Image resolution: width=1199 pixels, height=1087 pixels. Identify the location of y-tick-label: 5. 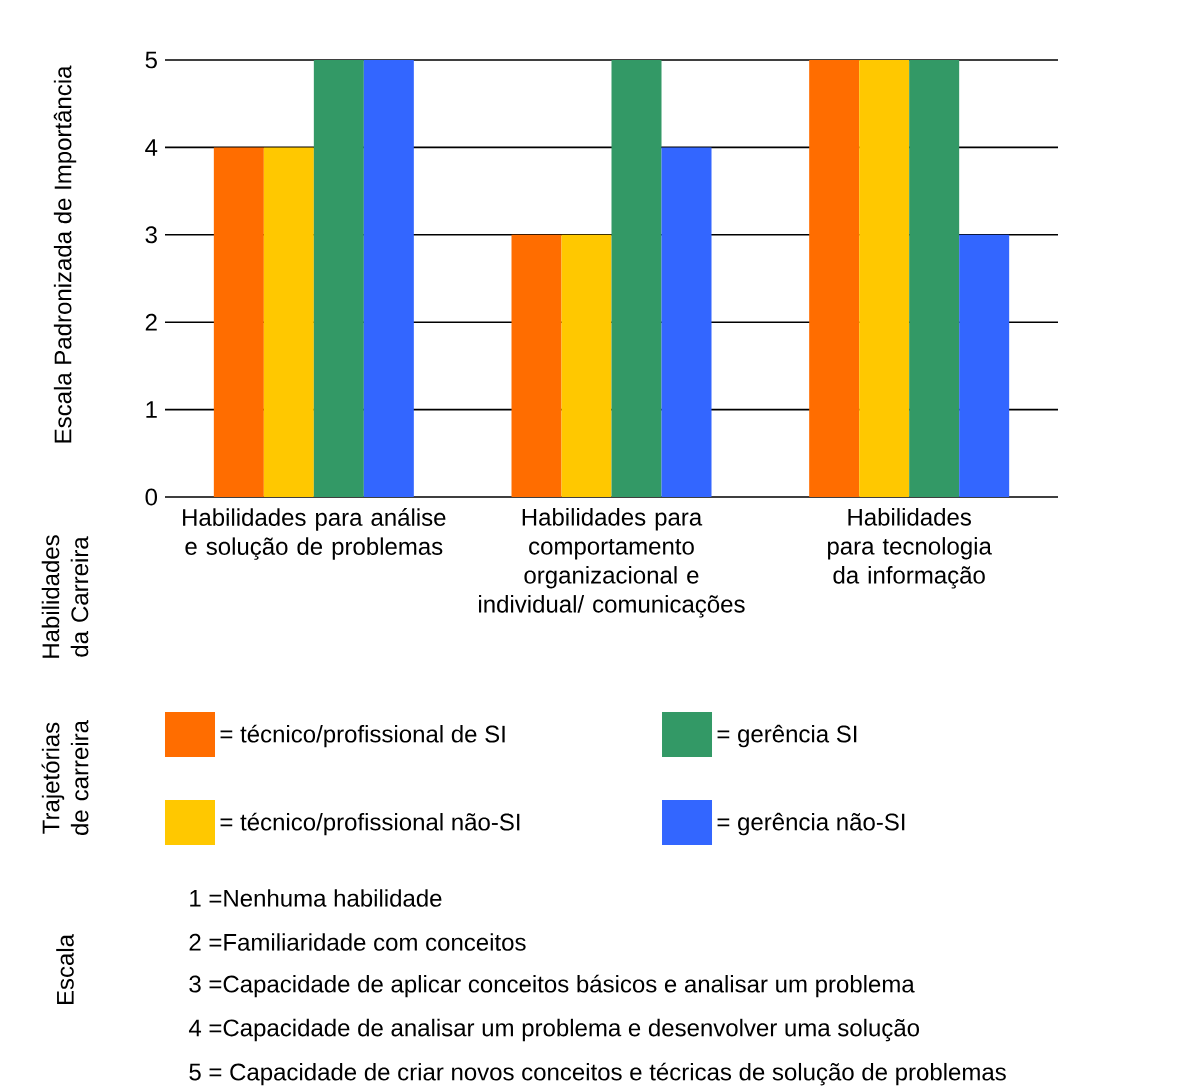
(151, 60).